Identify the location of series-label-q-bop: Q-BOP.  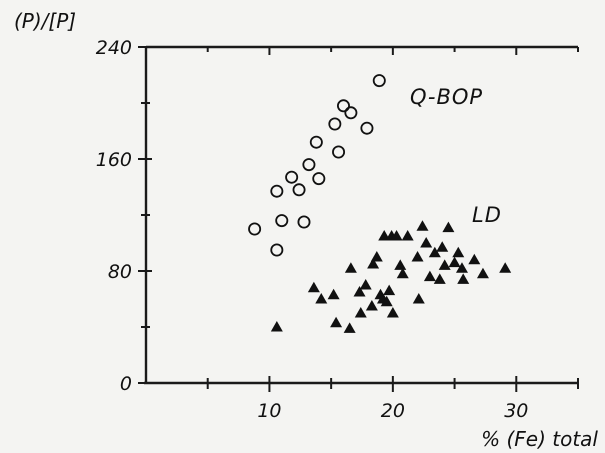
(446, 97).